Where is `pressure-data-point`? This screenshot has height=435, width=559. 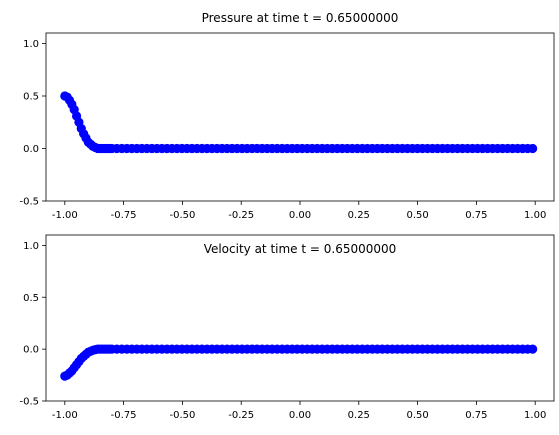 pressure-data-point is located at coordinates (533, 148).